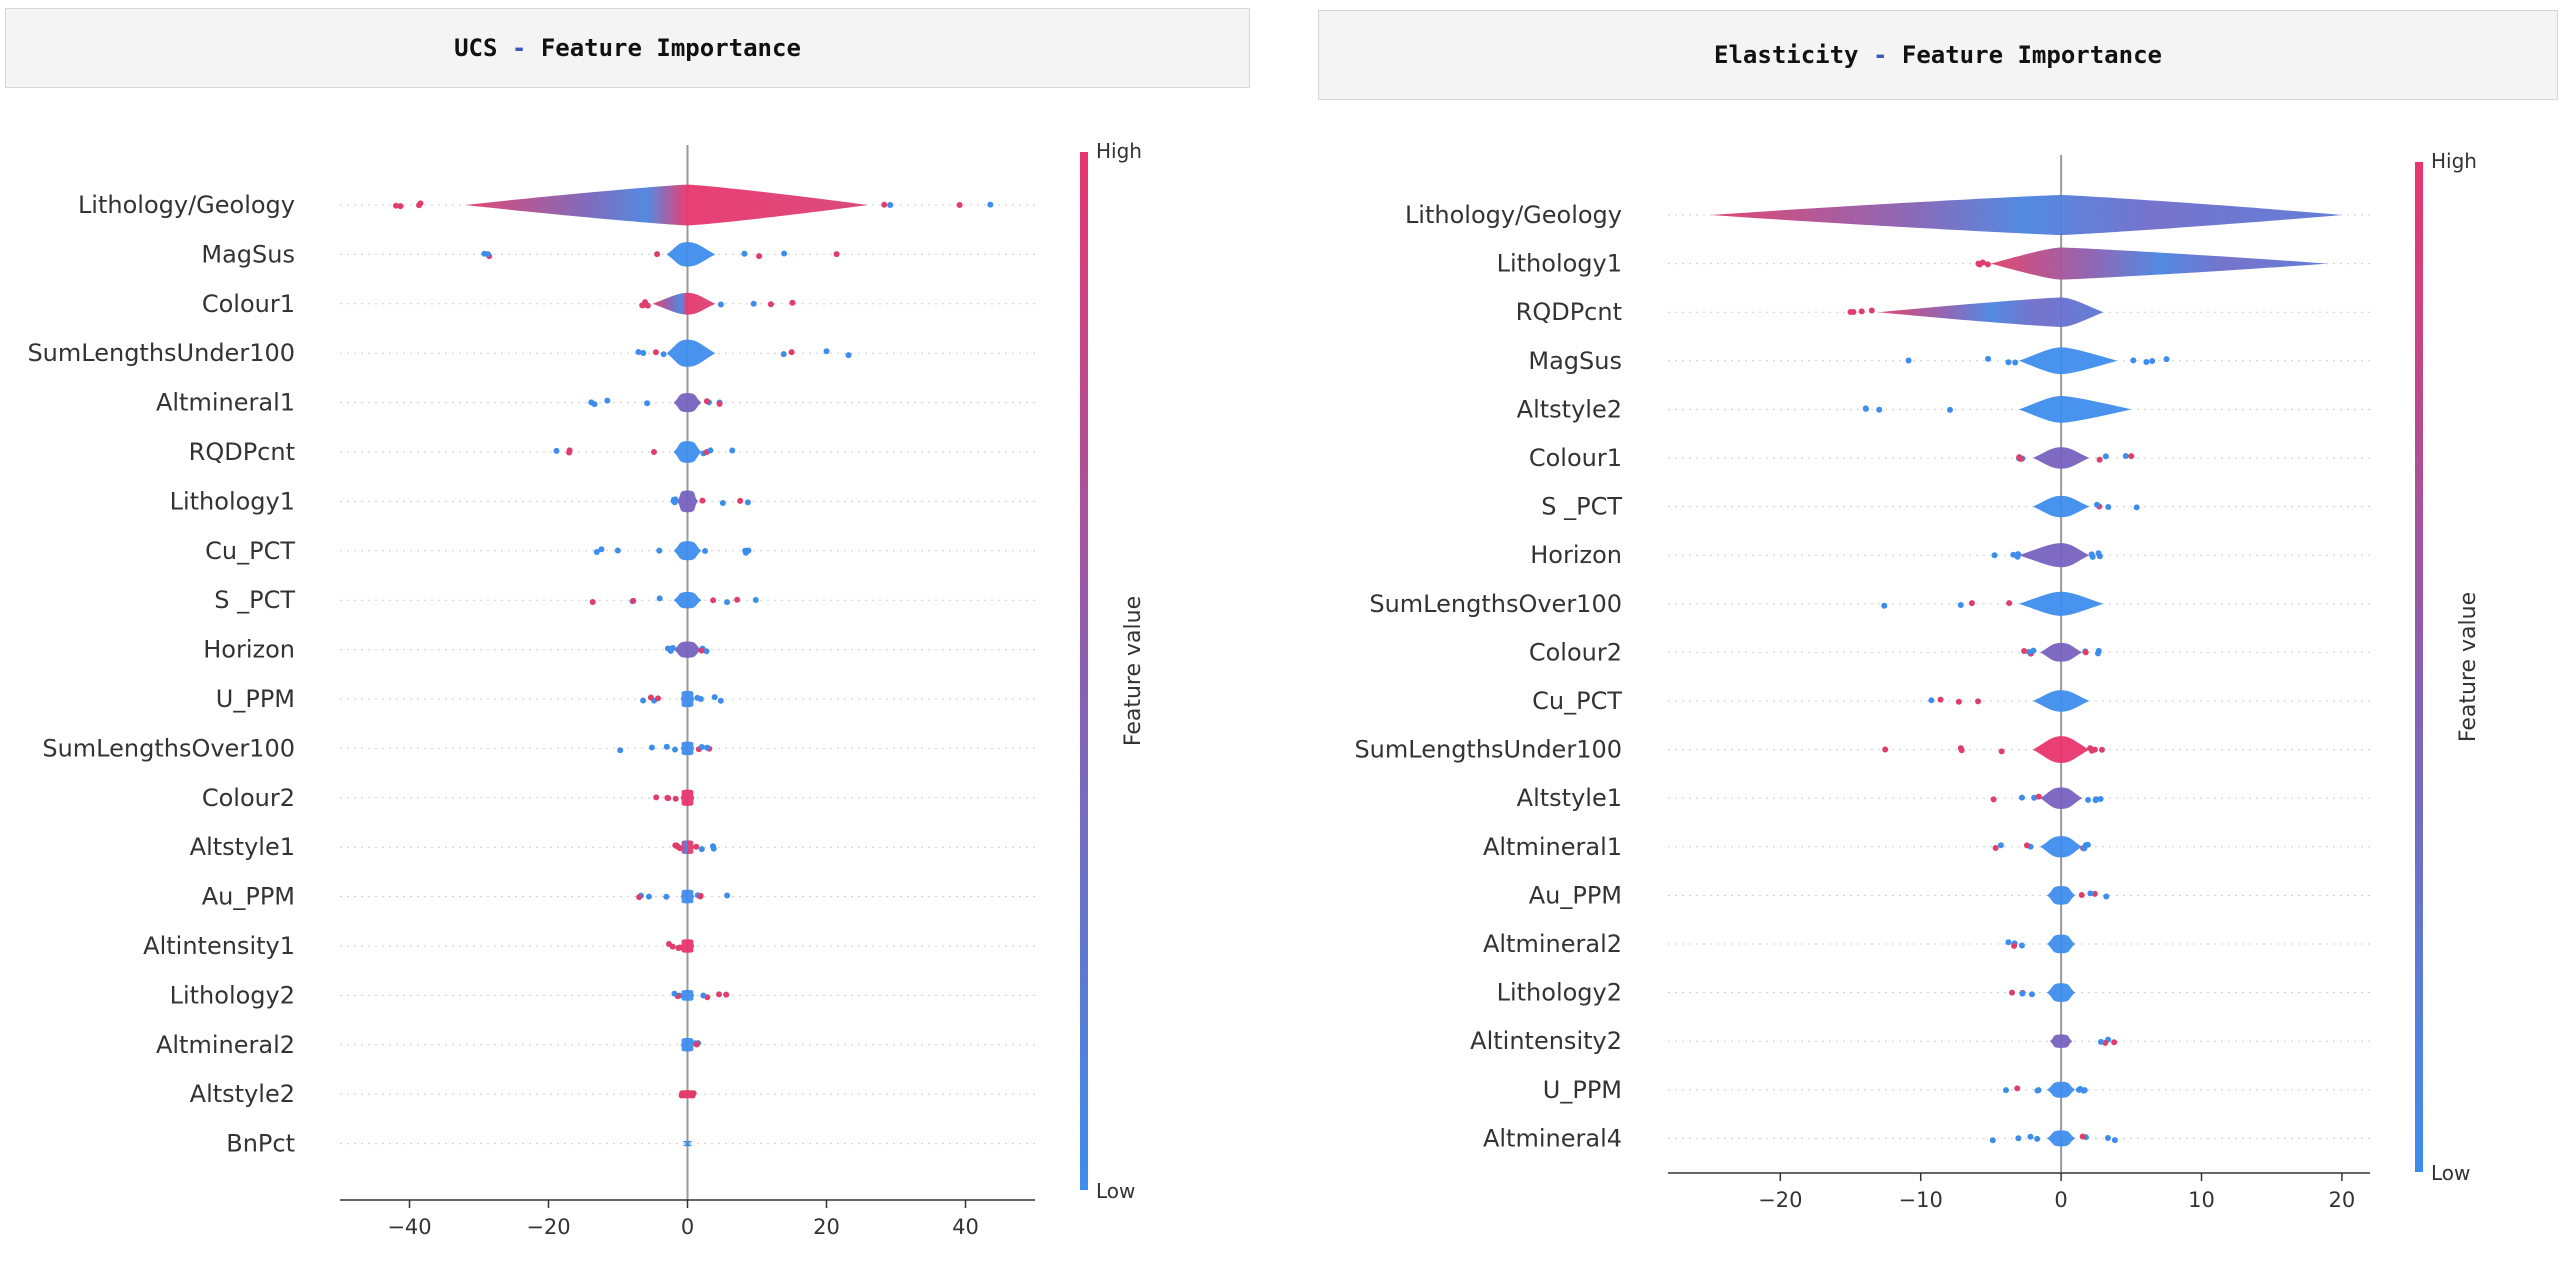 The image size is (2560, 1275). What do you see at coordinates (249, 650) in the screenshot?
I see `feature-label: Horizon` at bounding box center [249, 650].